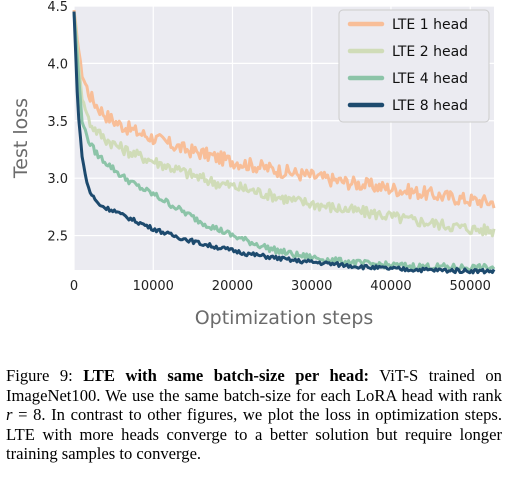  I want to click on y-tick-label: 3.5, so click(57, 122).